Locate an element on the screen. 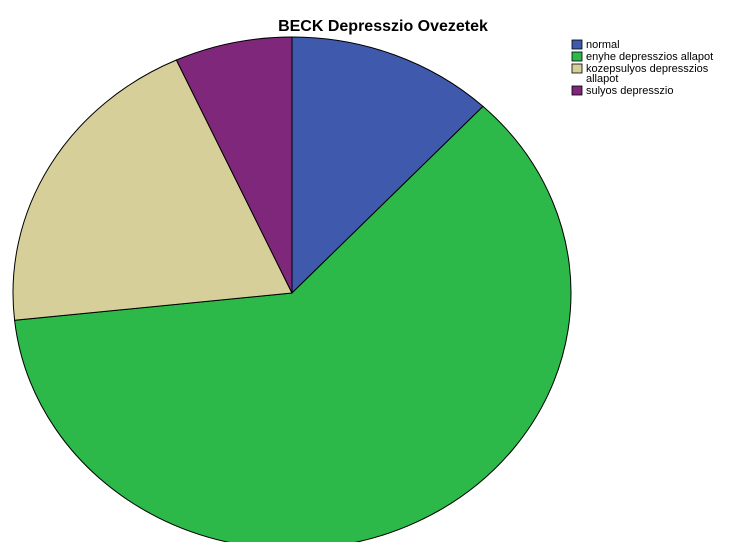 The image size is (742, 542). legend-label-3-line-2: allapot is located at coordinates (602, 79).